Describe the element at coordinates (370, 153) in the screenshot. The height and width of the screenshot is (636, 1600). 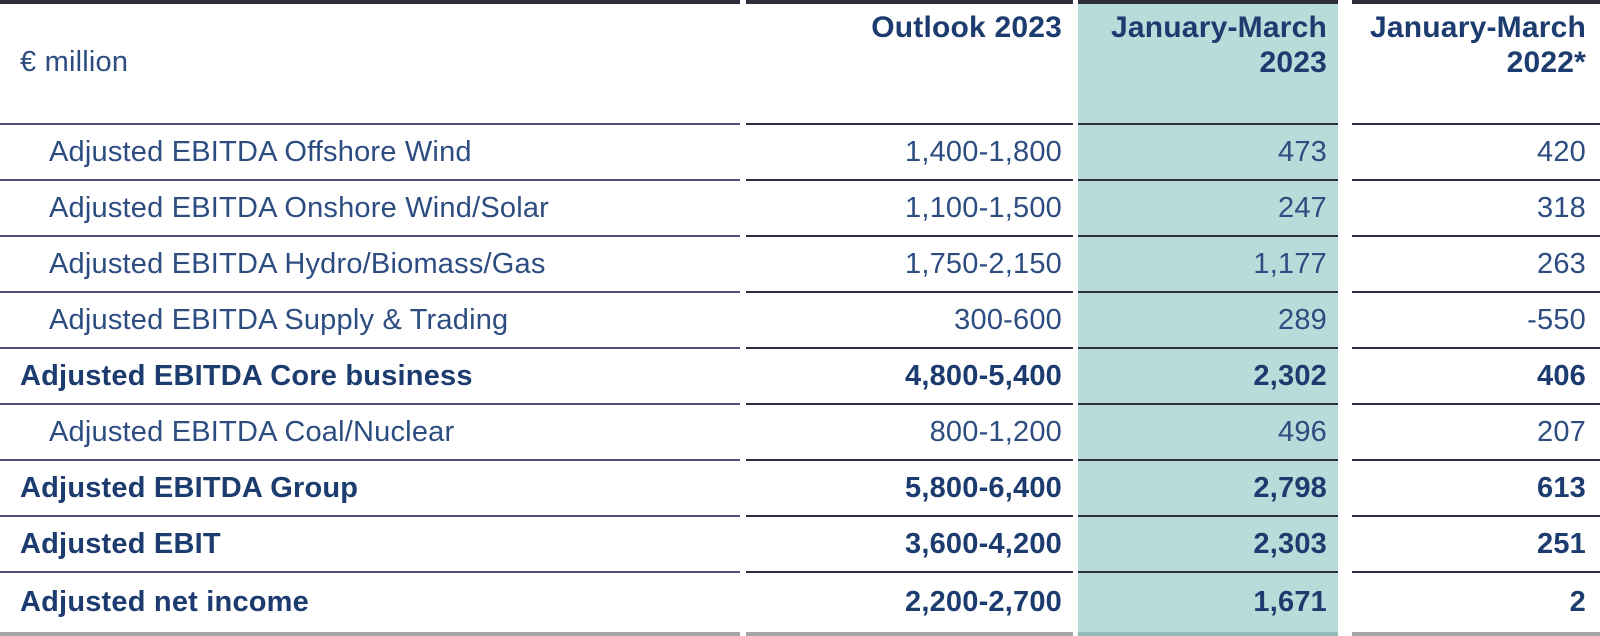
I see `row-label: Adjusted EBITDA Offshore Wind` at that location.